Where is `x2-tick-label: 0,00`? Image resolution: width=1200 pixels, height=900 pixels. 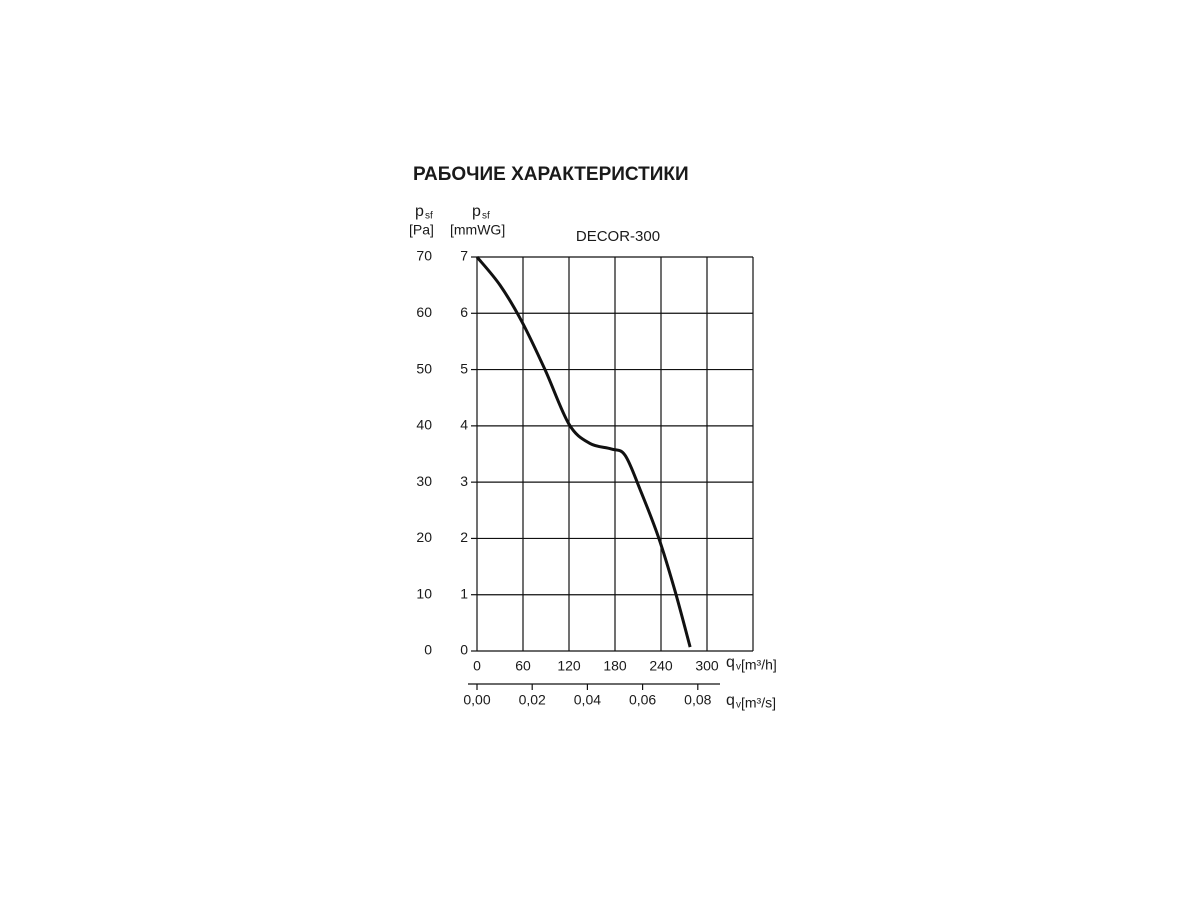 x2-tick-label: 0,00 is located at coordinates (476, 700).